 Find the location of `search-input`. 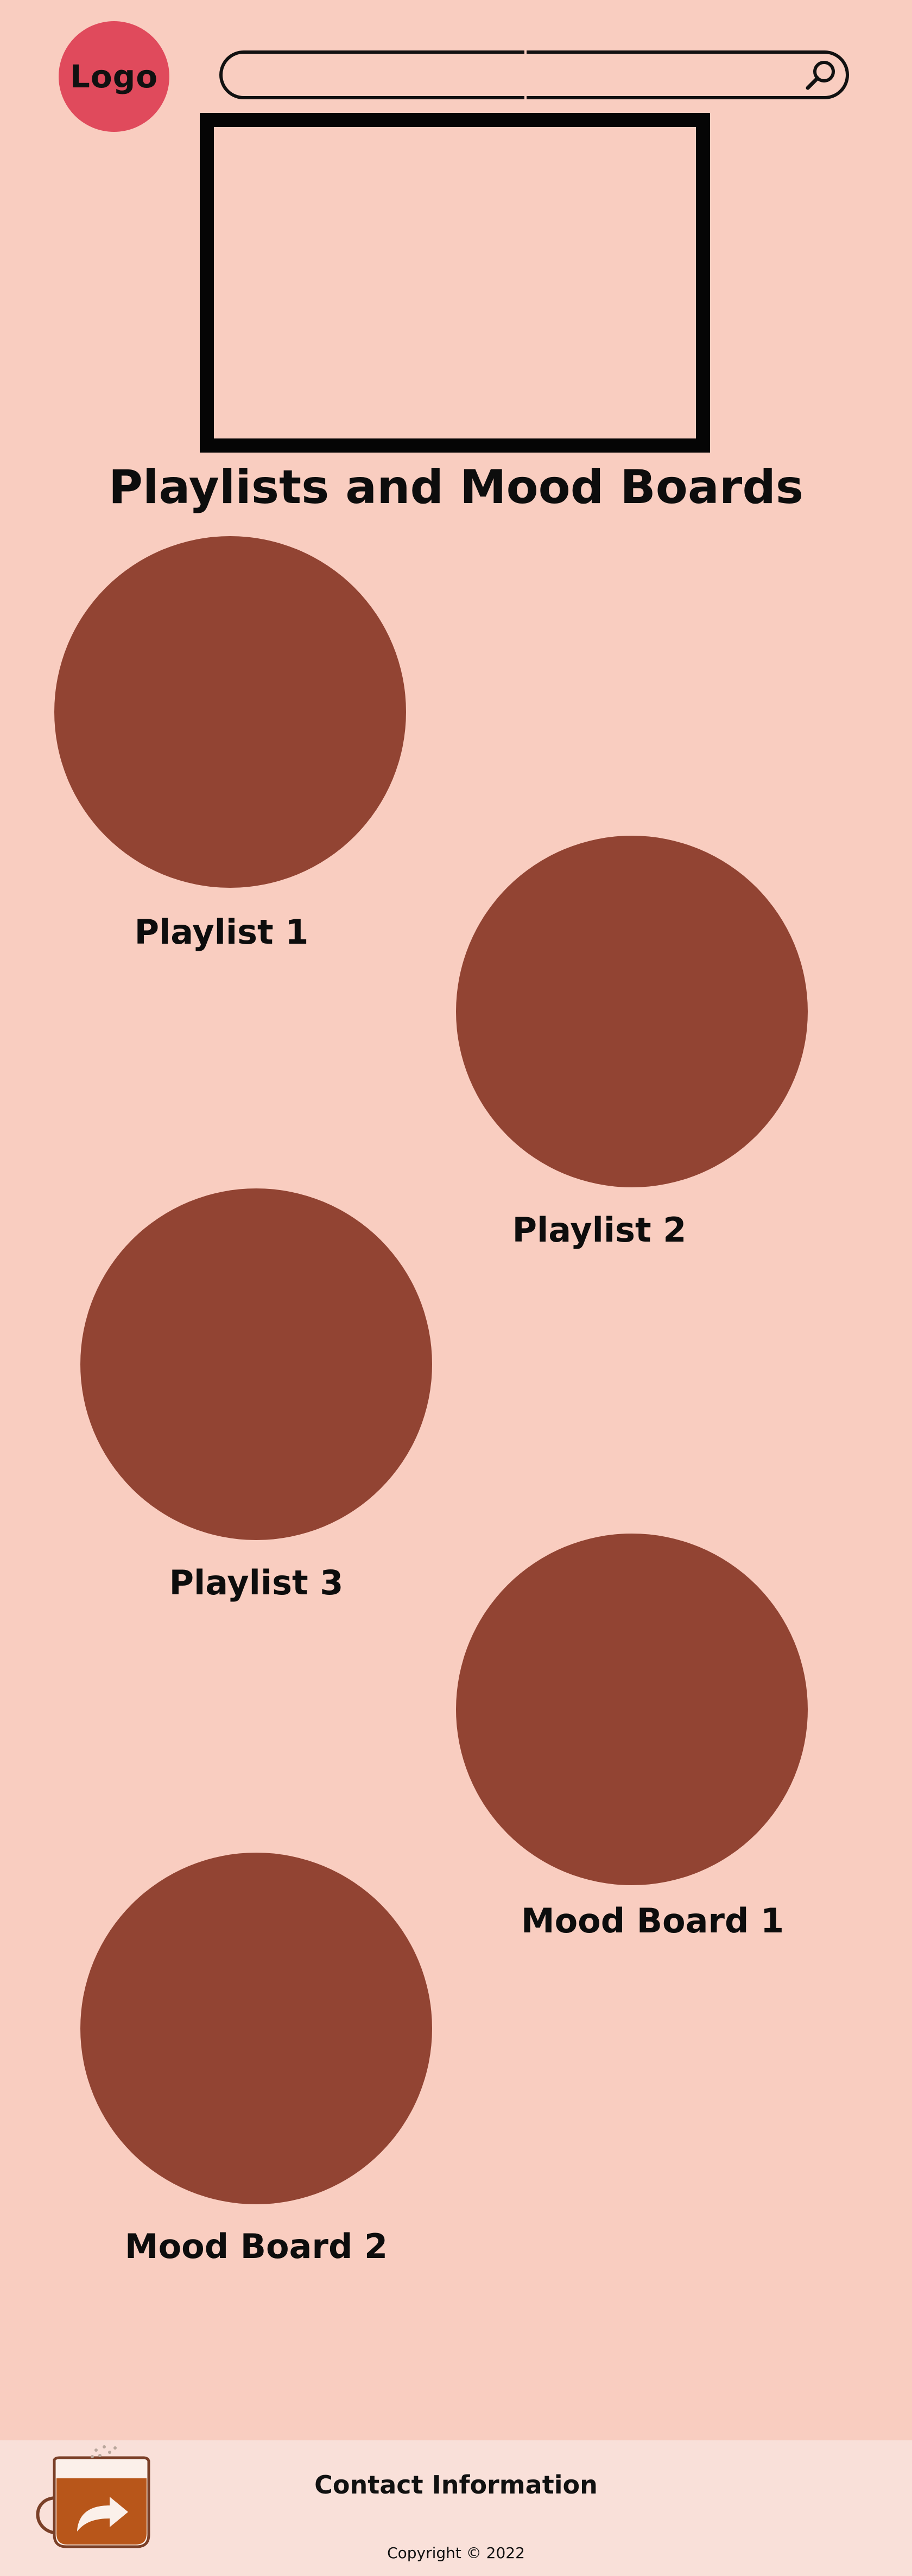

search-input is located at coordinates (534, 75).